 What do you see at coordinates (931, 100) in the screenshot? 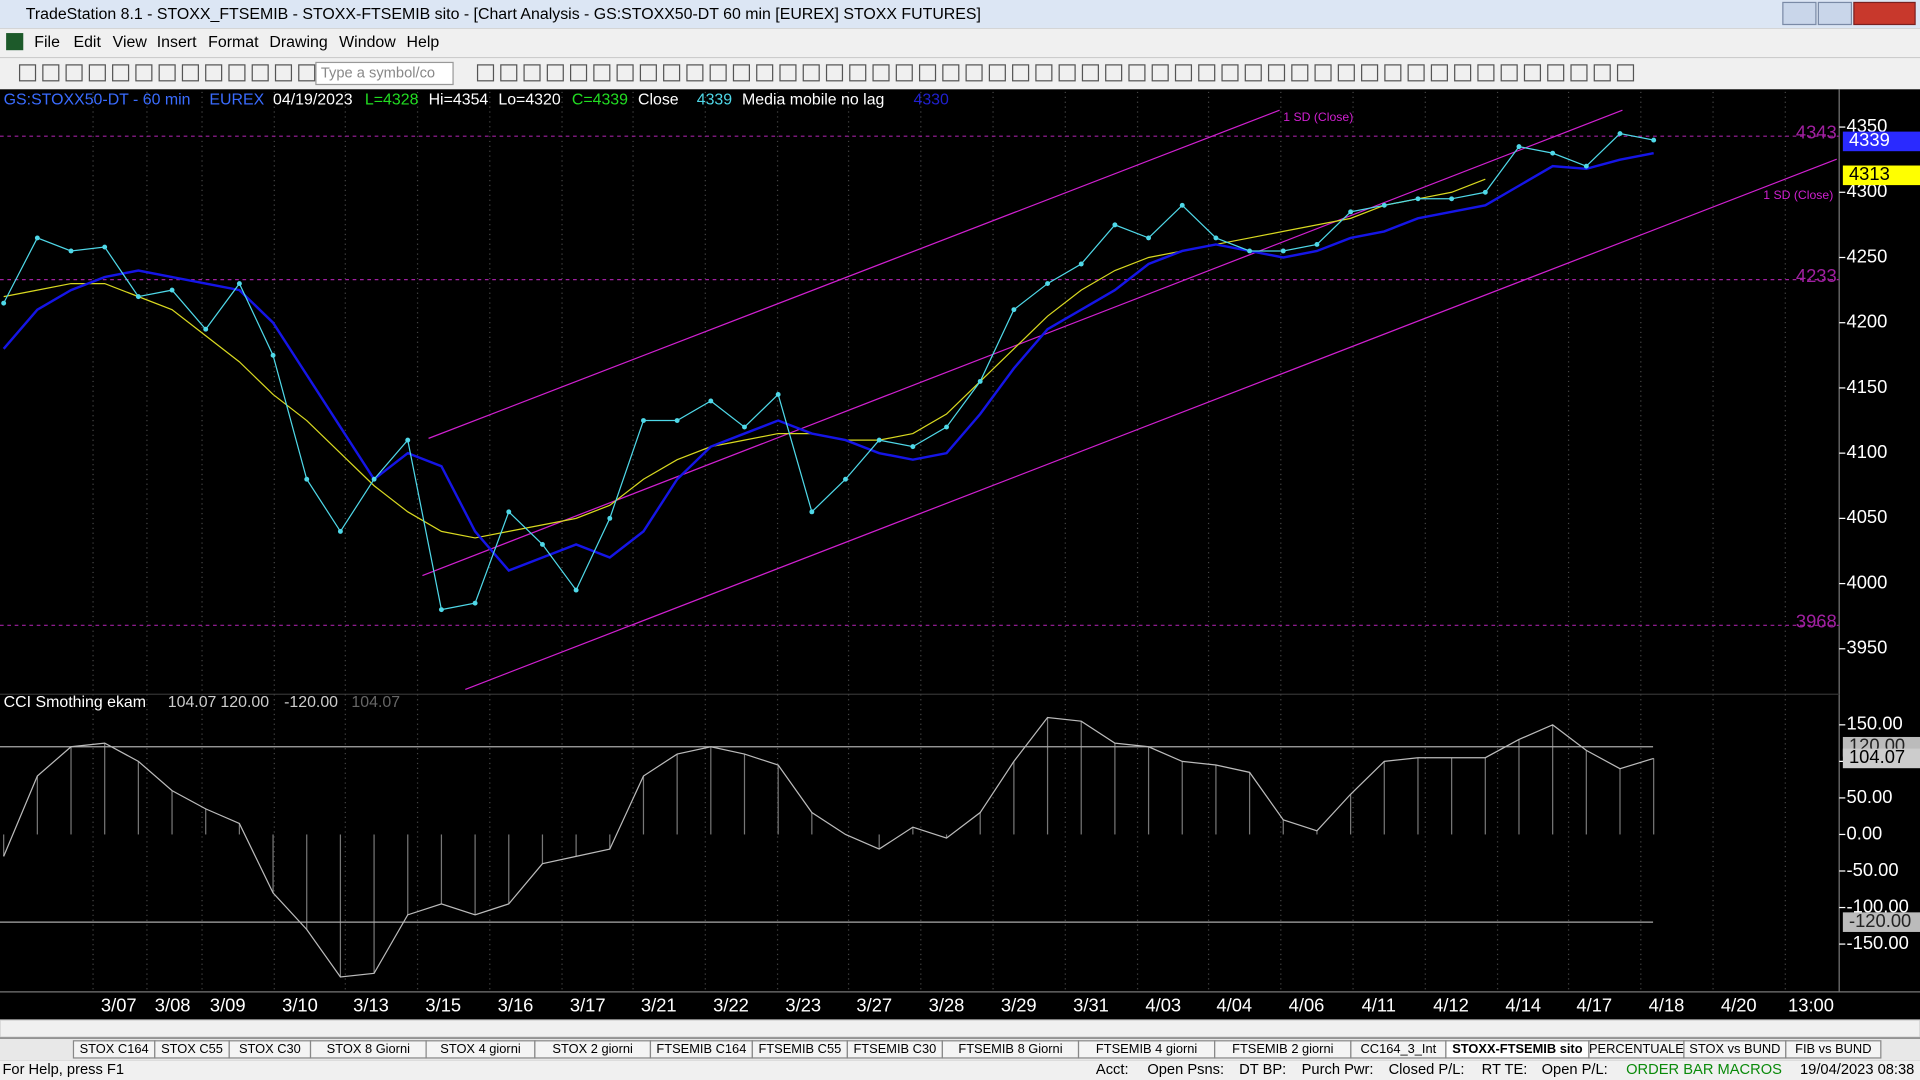
I see `header-field: 4330` at bounding box center [931, 100].